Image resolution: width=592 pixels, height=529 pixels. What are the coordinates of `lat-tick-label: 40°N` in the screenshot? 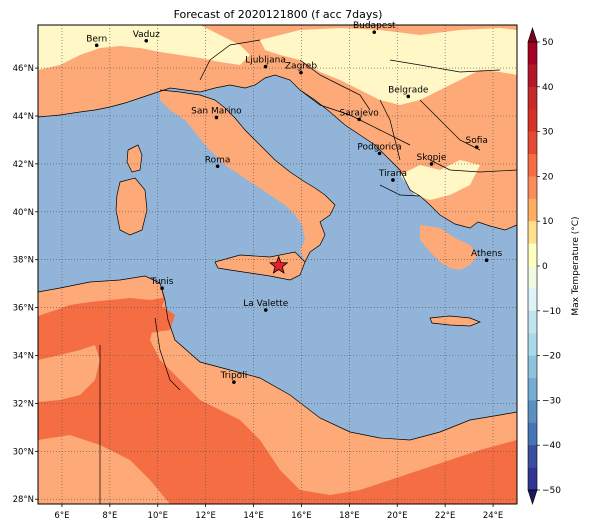 It's located at (23, 213).